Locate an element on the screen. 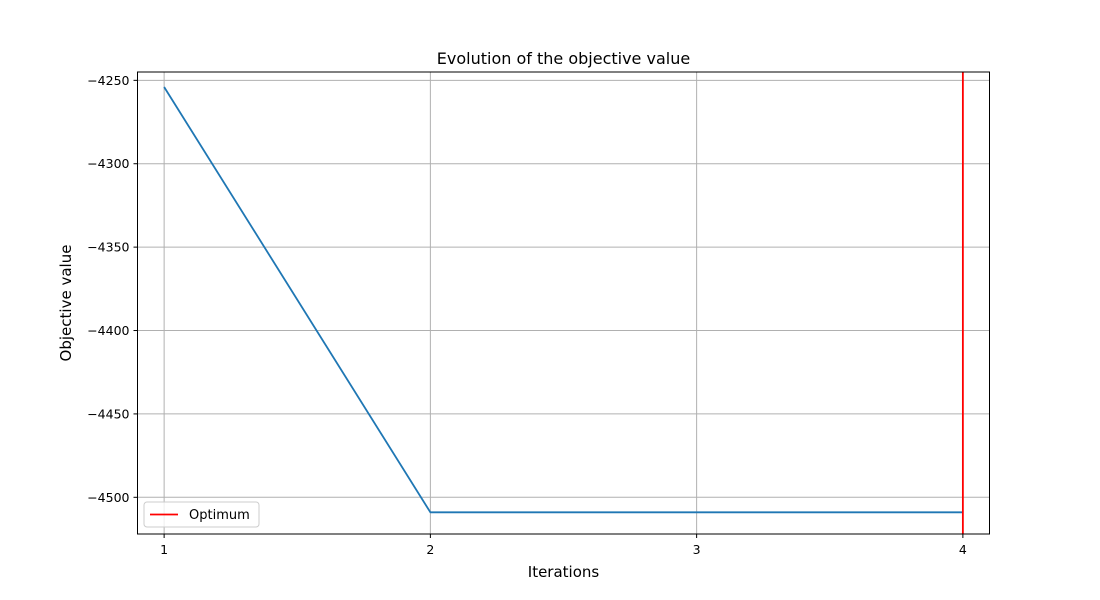  y-tick-label: −4300 is located at coordinates (108, 163).